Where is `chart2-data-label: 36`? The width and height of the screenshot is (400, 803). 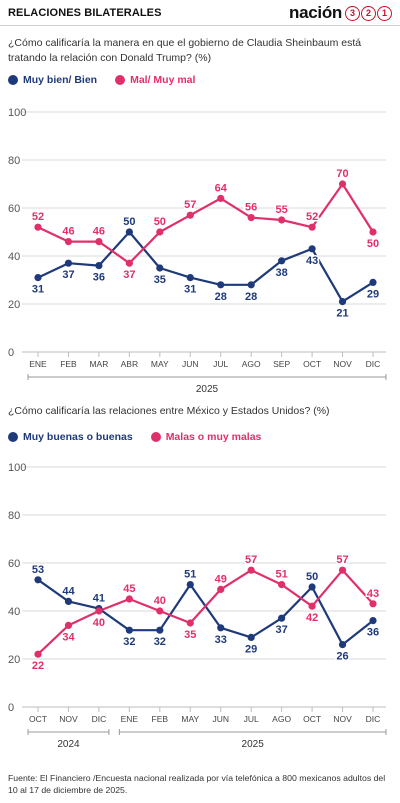 chart2-data-label: 36 is located at coordinates (373, 633).